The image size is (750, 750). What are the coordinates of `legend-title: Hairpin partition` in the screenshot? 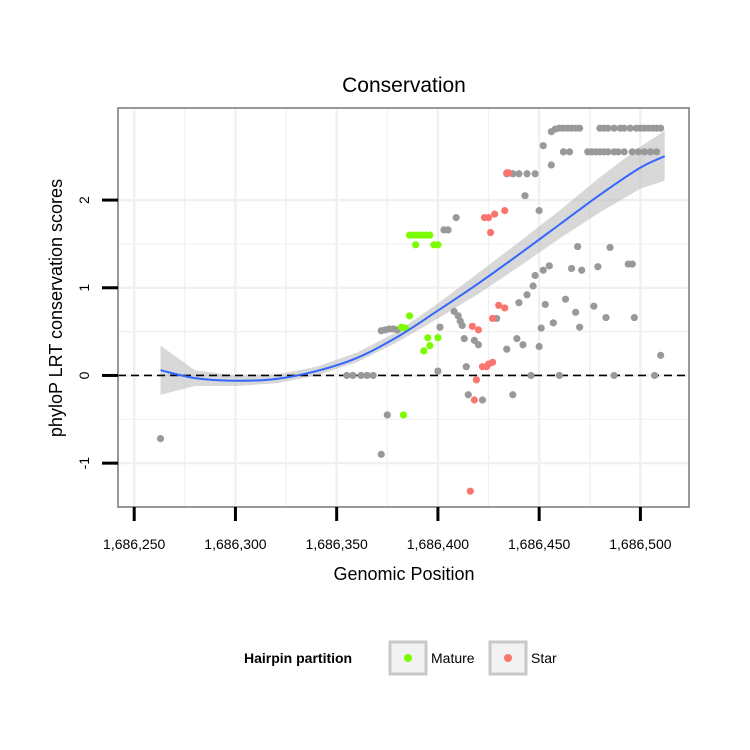 It's located at (298, 658).